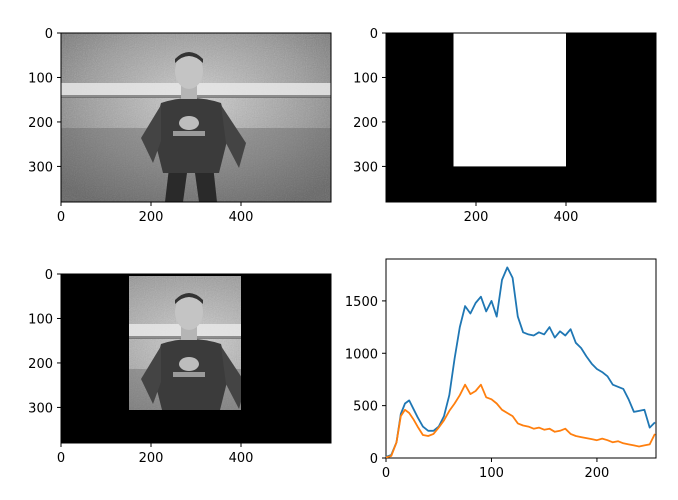  I want to click on x-tick-label: 100, so click(491, 473).